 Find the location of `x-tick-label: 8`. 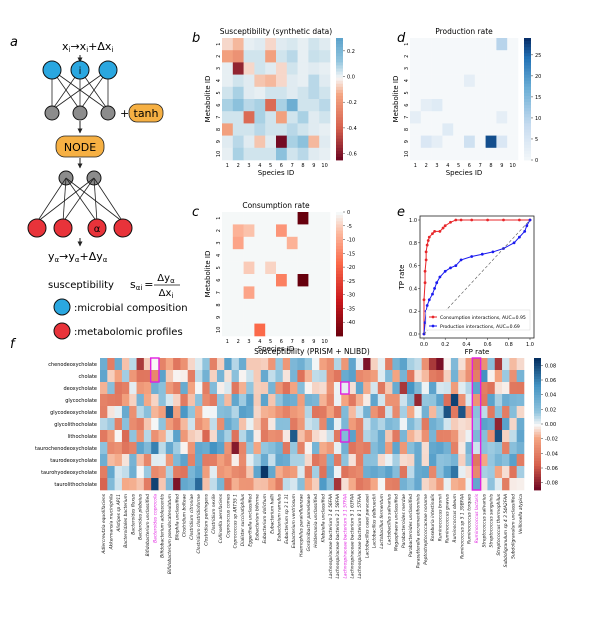

x-tick-label: 8 is located at coordinates (490, 166).